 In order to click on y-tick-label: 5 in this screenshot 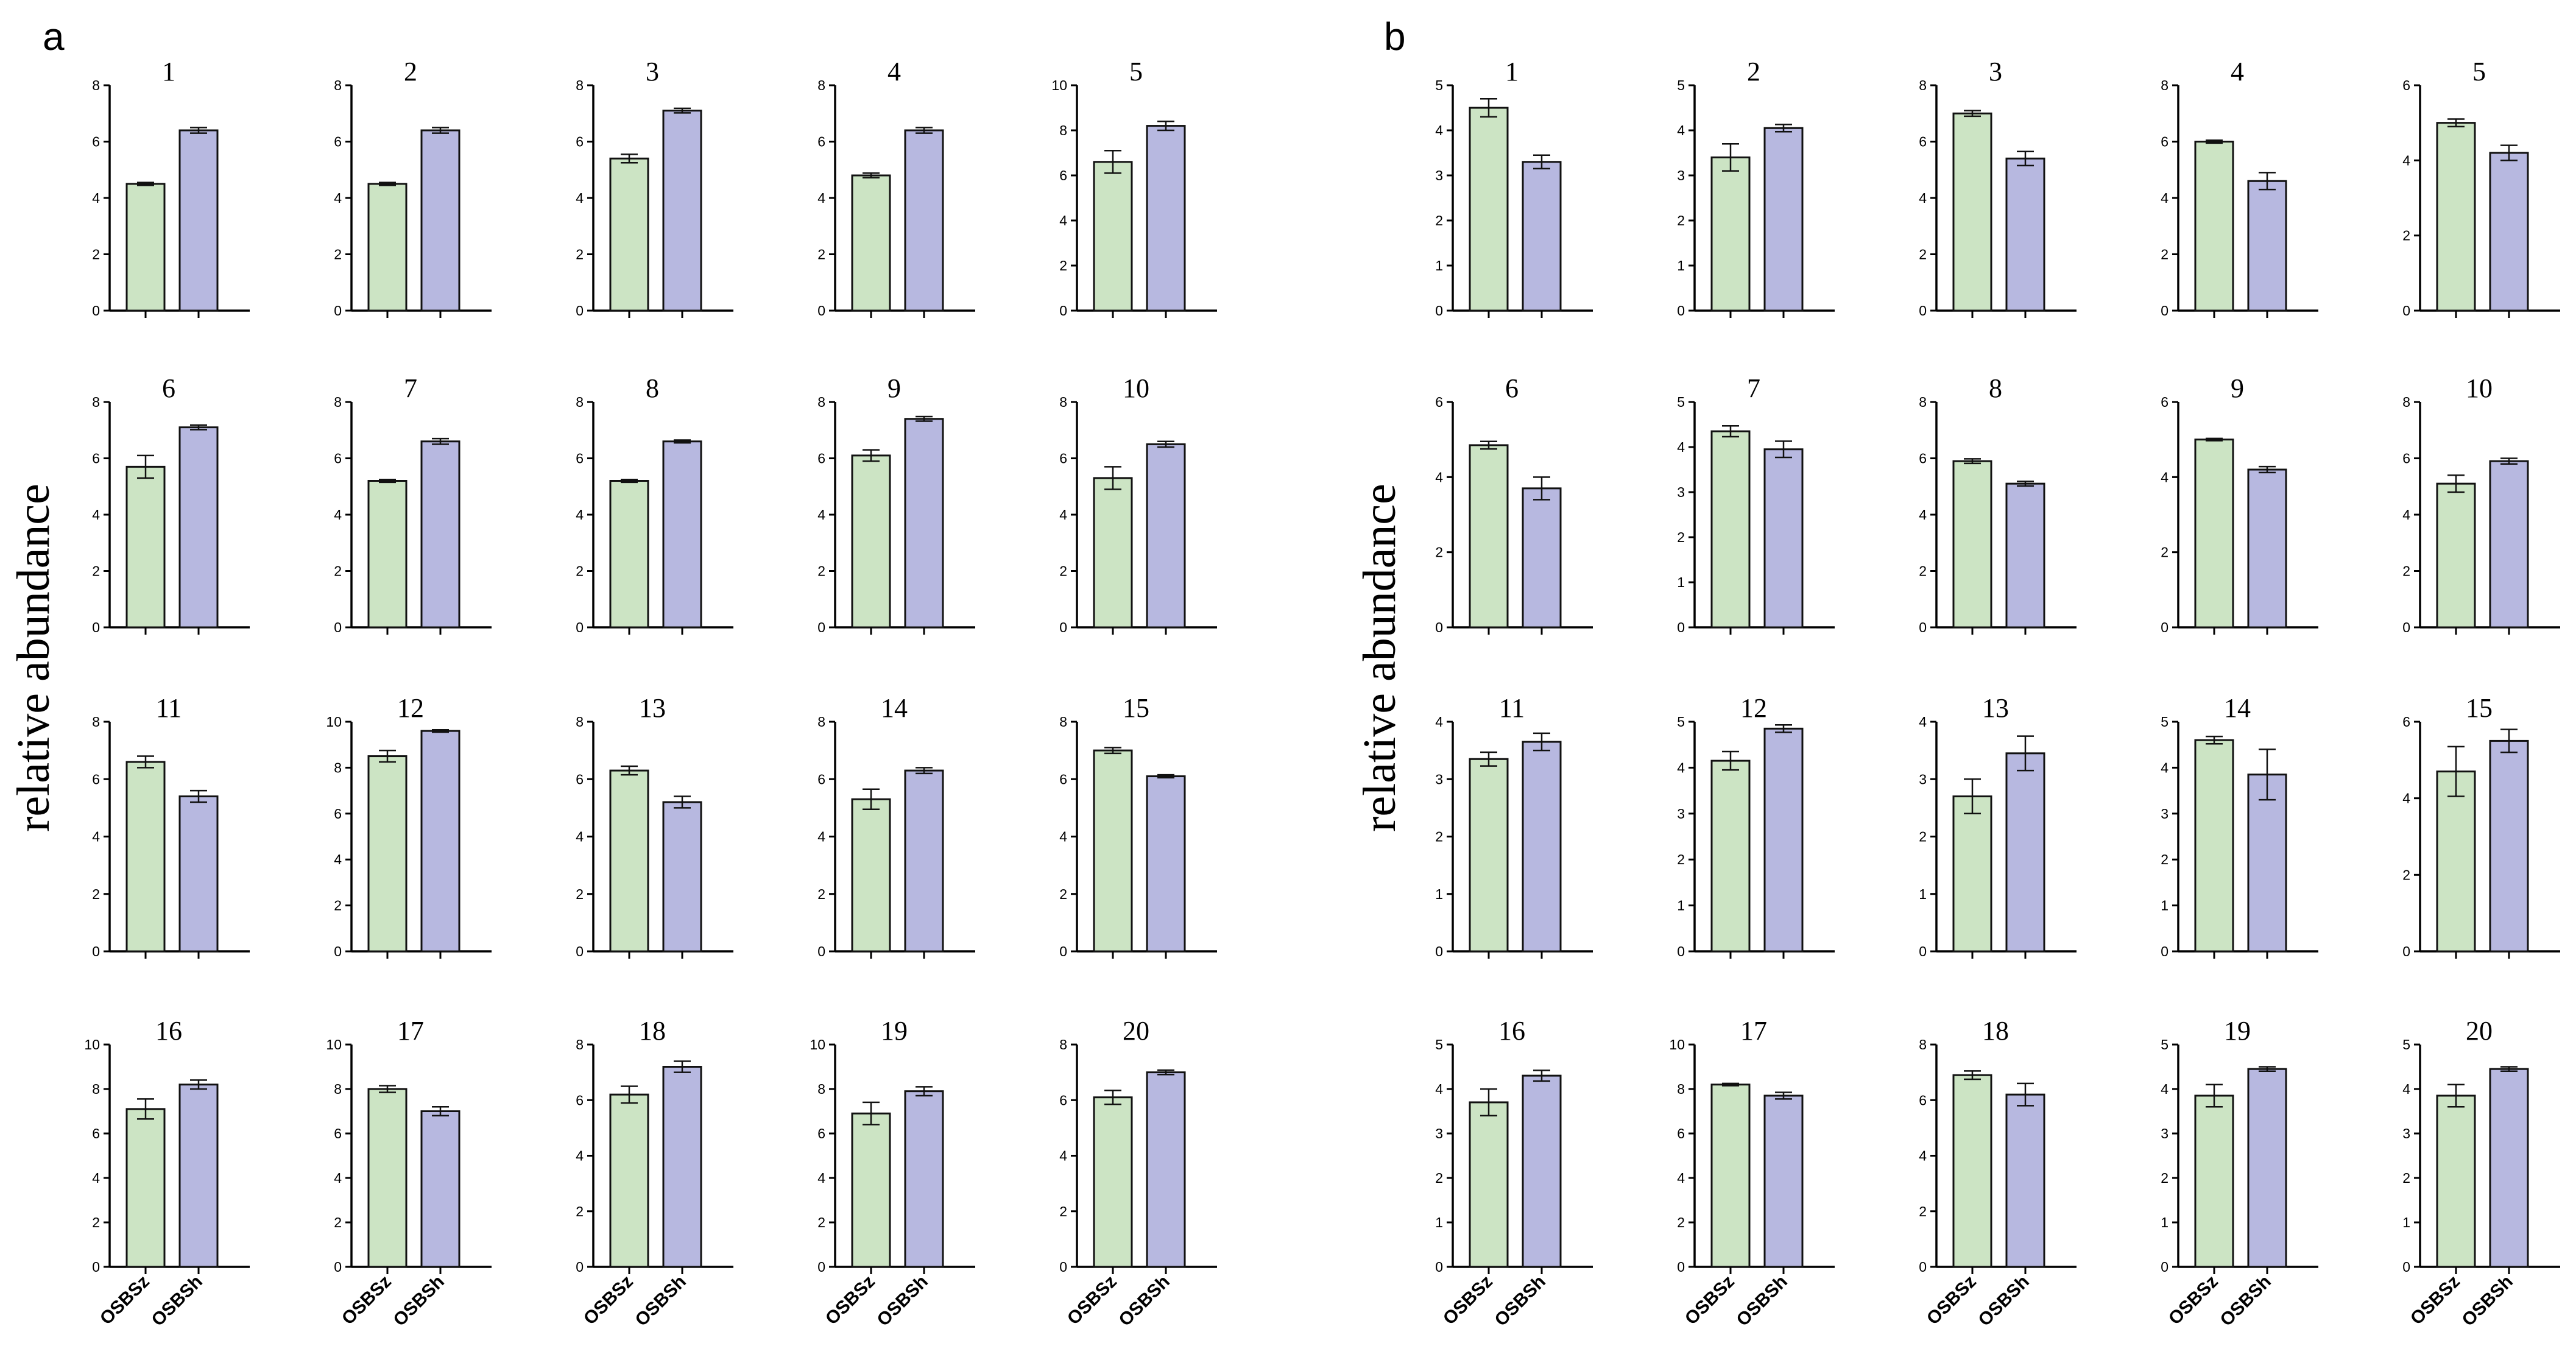, I will do `click(1681, 722)`.